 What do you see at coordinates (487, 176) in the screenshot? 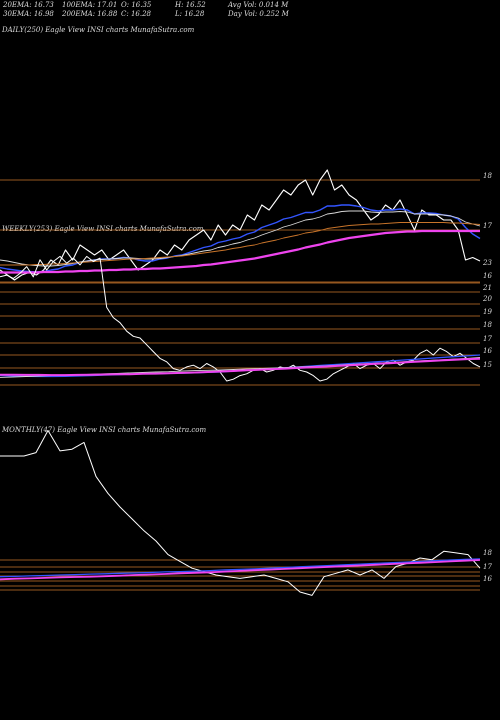
I see `daily-price-tick-18: 18` at bounding box center [487, 176].